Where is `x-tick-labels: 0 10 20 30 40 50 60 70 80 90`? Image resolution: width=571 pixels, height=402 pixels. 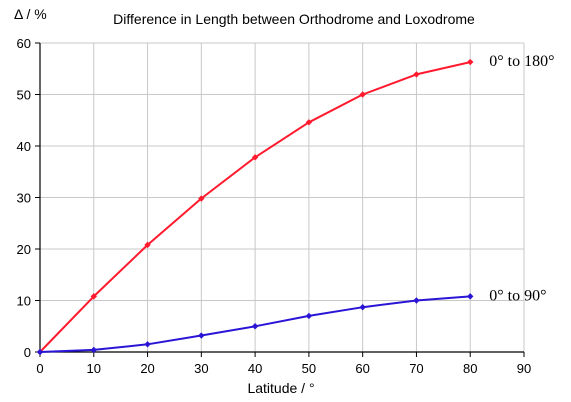
x-tick-labels: 0 10 20 30 40 50 60 70 80 90 is located at coordinates (283, 368).